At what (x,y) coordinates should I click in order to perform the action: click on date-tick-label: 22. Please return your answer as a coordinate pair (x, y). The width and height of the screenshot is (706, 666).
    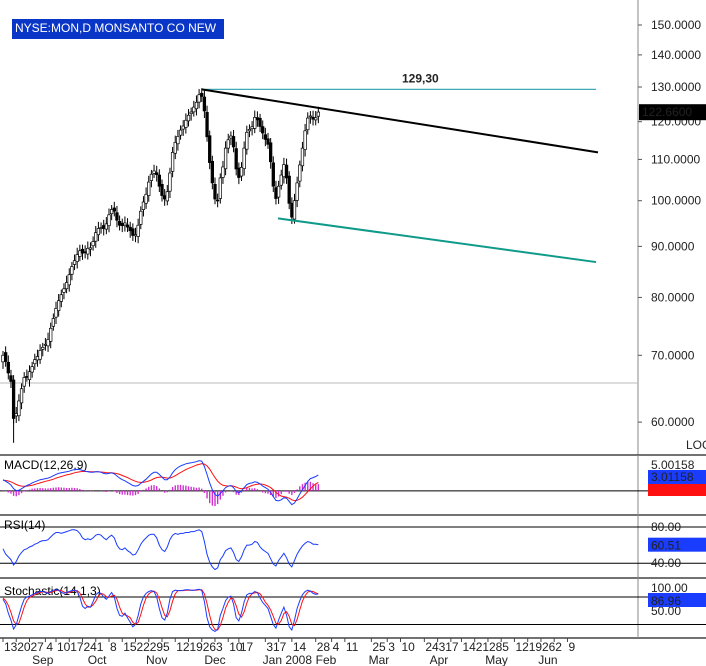
    Looking at the image, I should click on (144, 647).